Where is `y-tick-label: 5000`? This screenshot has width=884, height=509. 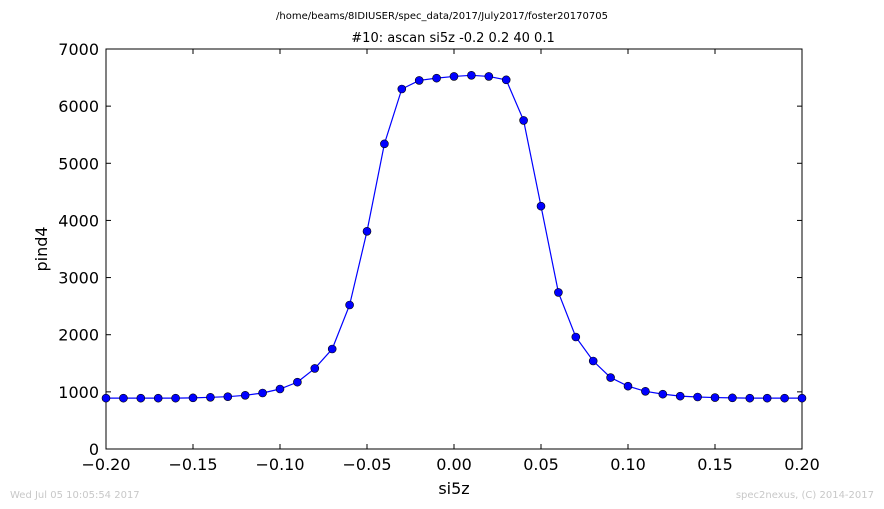
y-tick-label: 5000 is located at coordinates (78, 163).